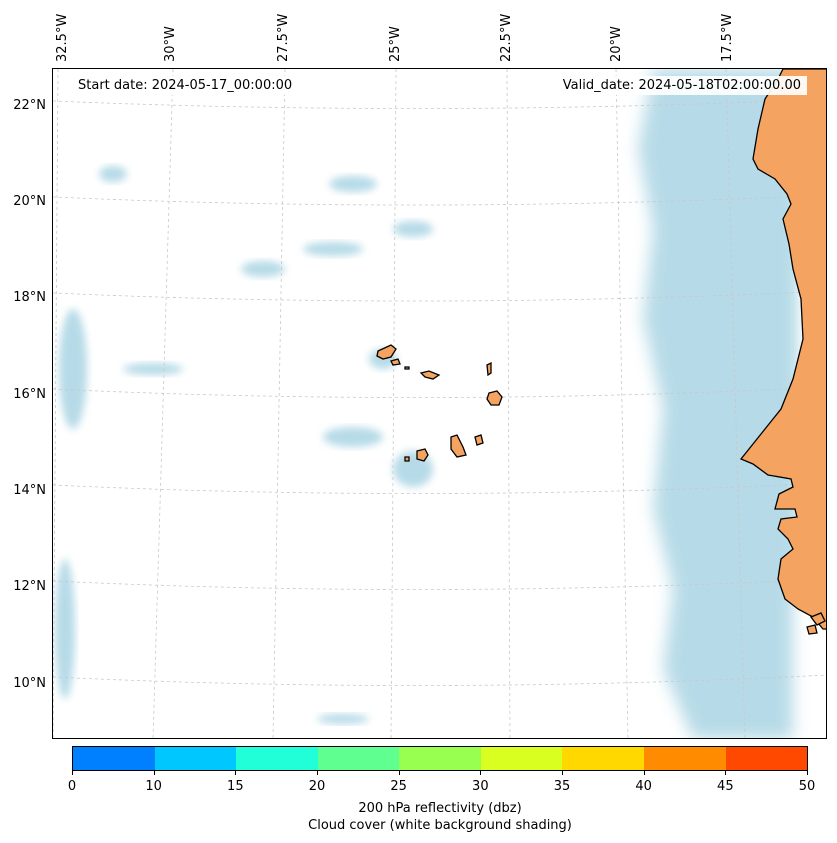 The width and height of the screenshot is (837, 843). Describe the element at coordinates (440, 825) in the screenshot. I see `colorbar-sublabel: Cloud cover (white background shading)` at that location.